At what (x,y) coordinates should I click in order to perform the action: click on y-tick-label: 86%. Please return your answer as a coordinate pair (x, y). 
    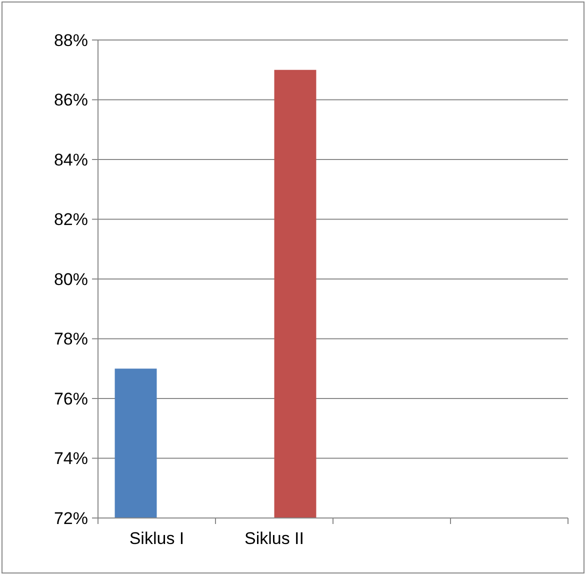
    Looking at the image, I should click on (71, 100).